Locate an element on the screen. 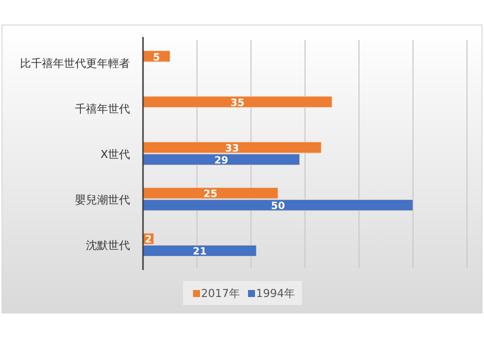 Image resolution: width=484 pixels, height=340 pixels. data-label: 25 is located at coordinates (211, 194).